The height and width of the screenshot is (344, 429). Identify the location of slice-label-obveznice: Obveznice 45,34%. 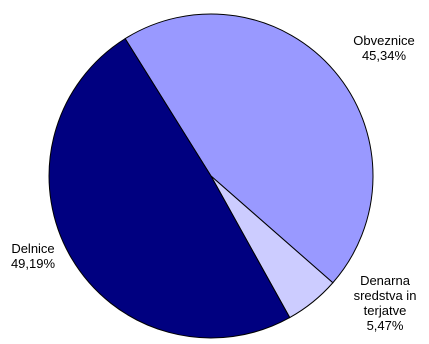
(383, 48).